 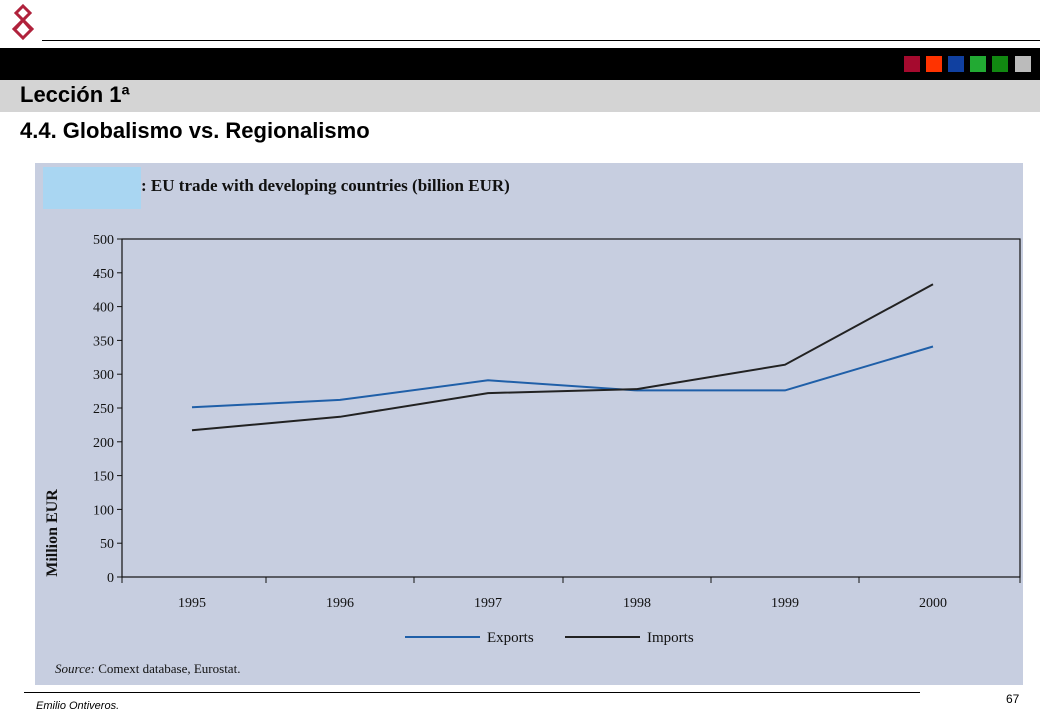 I want to click on logo-icon, so click(x=23, y=22).